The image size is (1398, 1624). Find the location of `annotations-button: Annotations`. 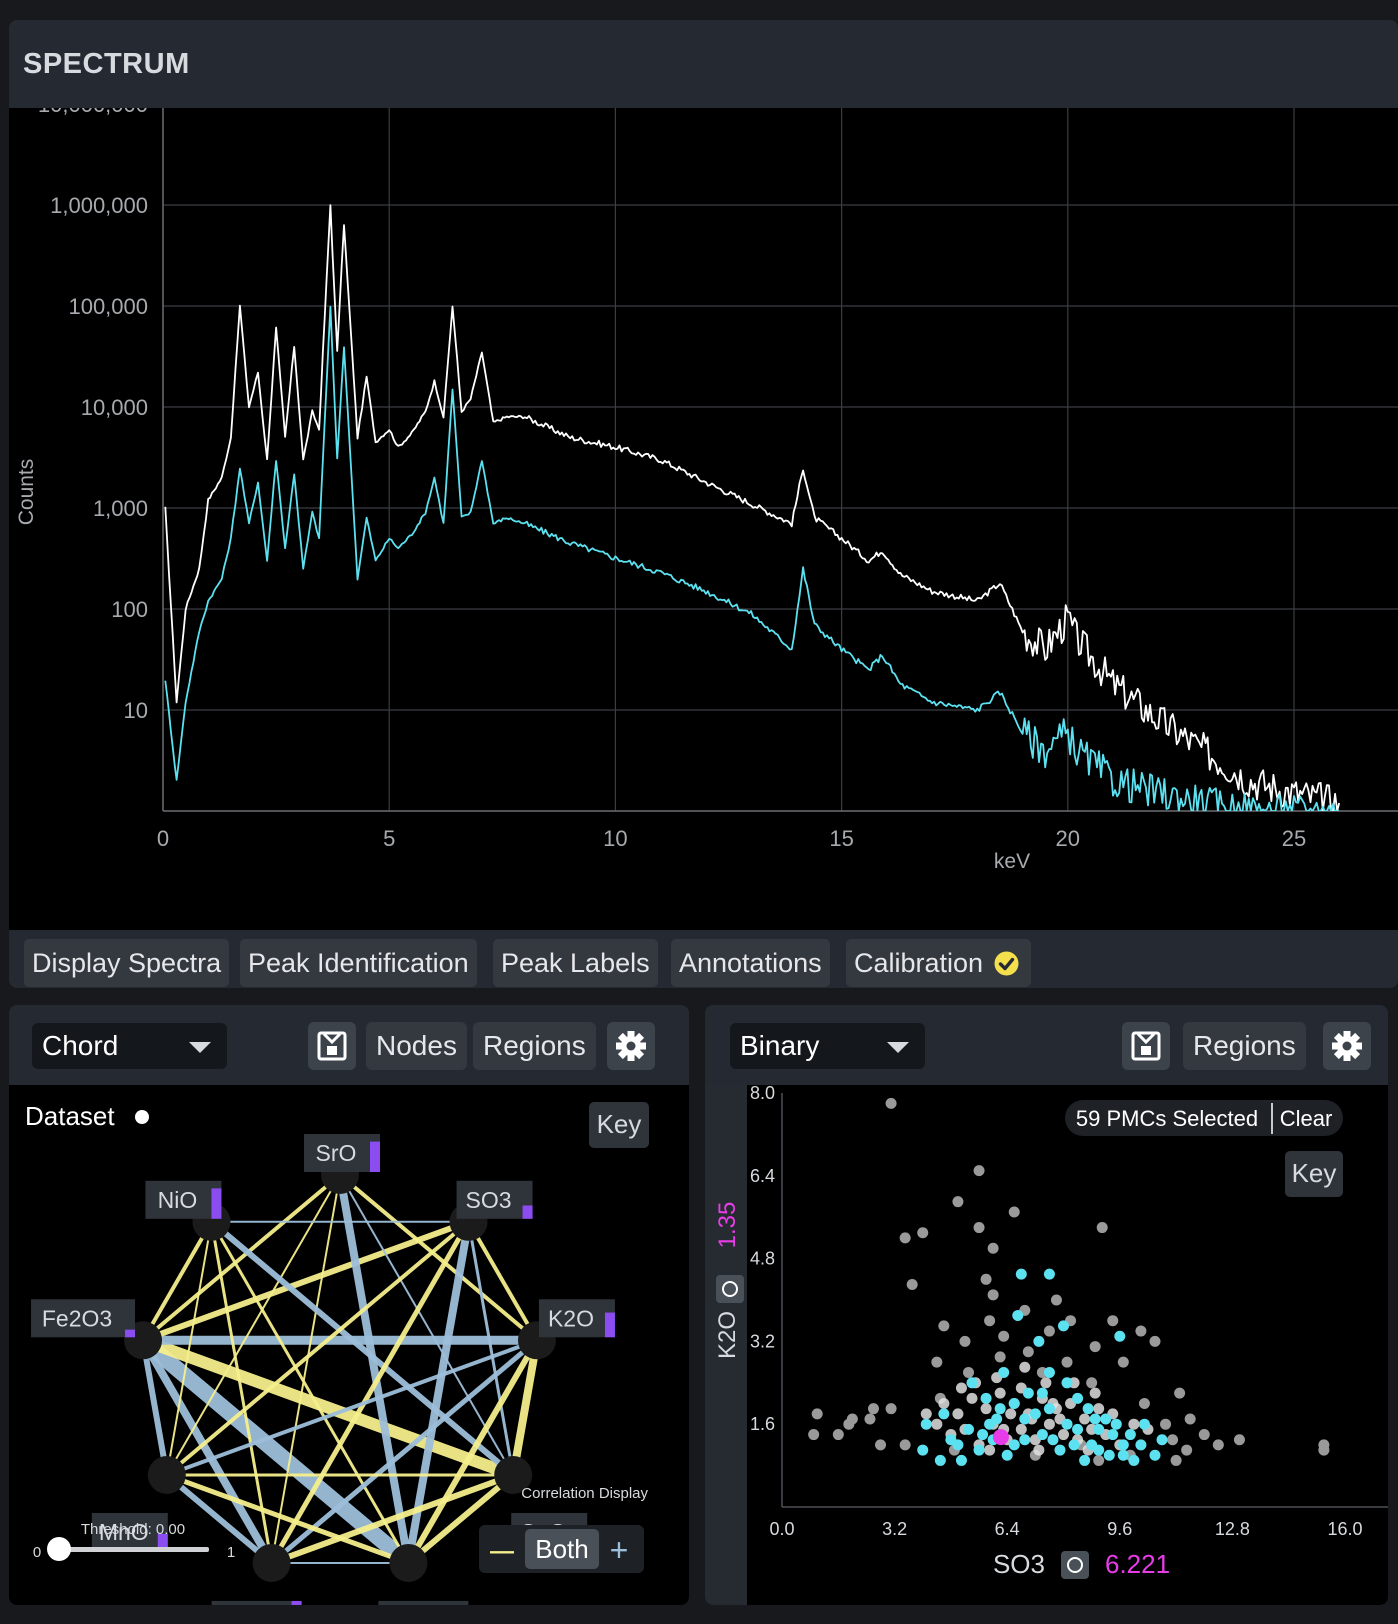

annotations-button: Annotations is located at coordinates (750, 963).